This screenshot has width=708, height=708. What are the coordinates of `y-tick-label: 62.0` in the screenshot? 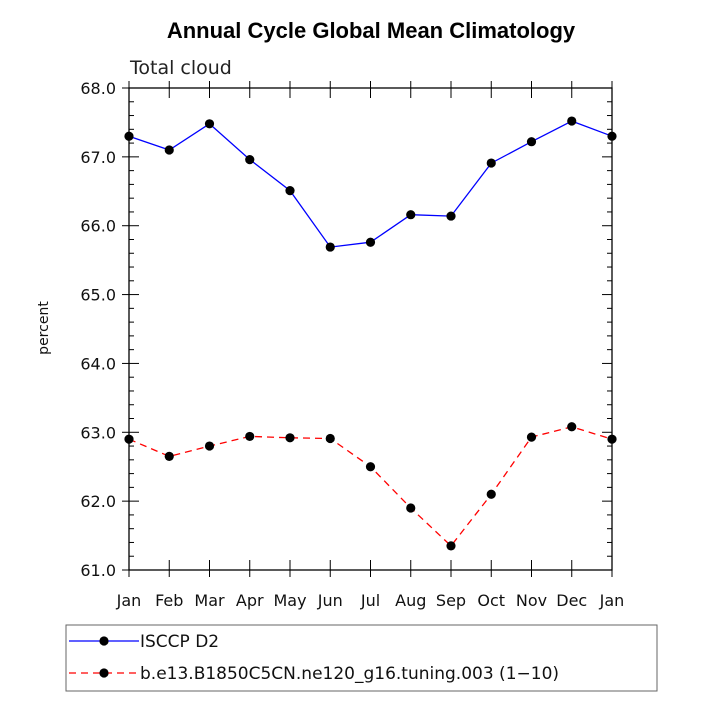 It's located at (98, 501).